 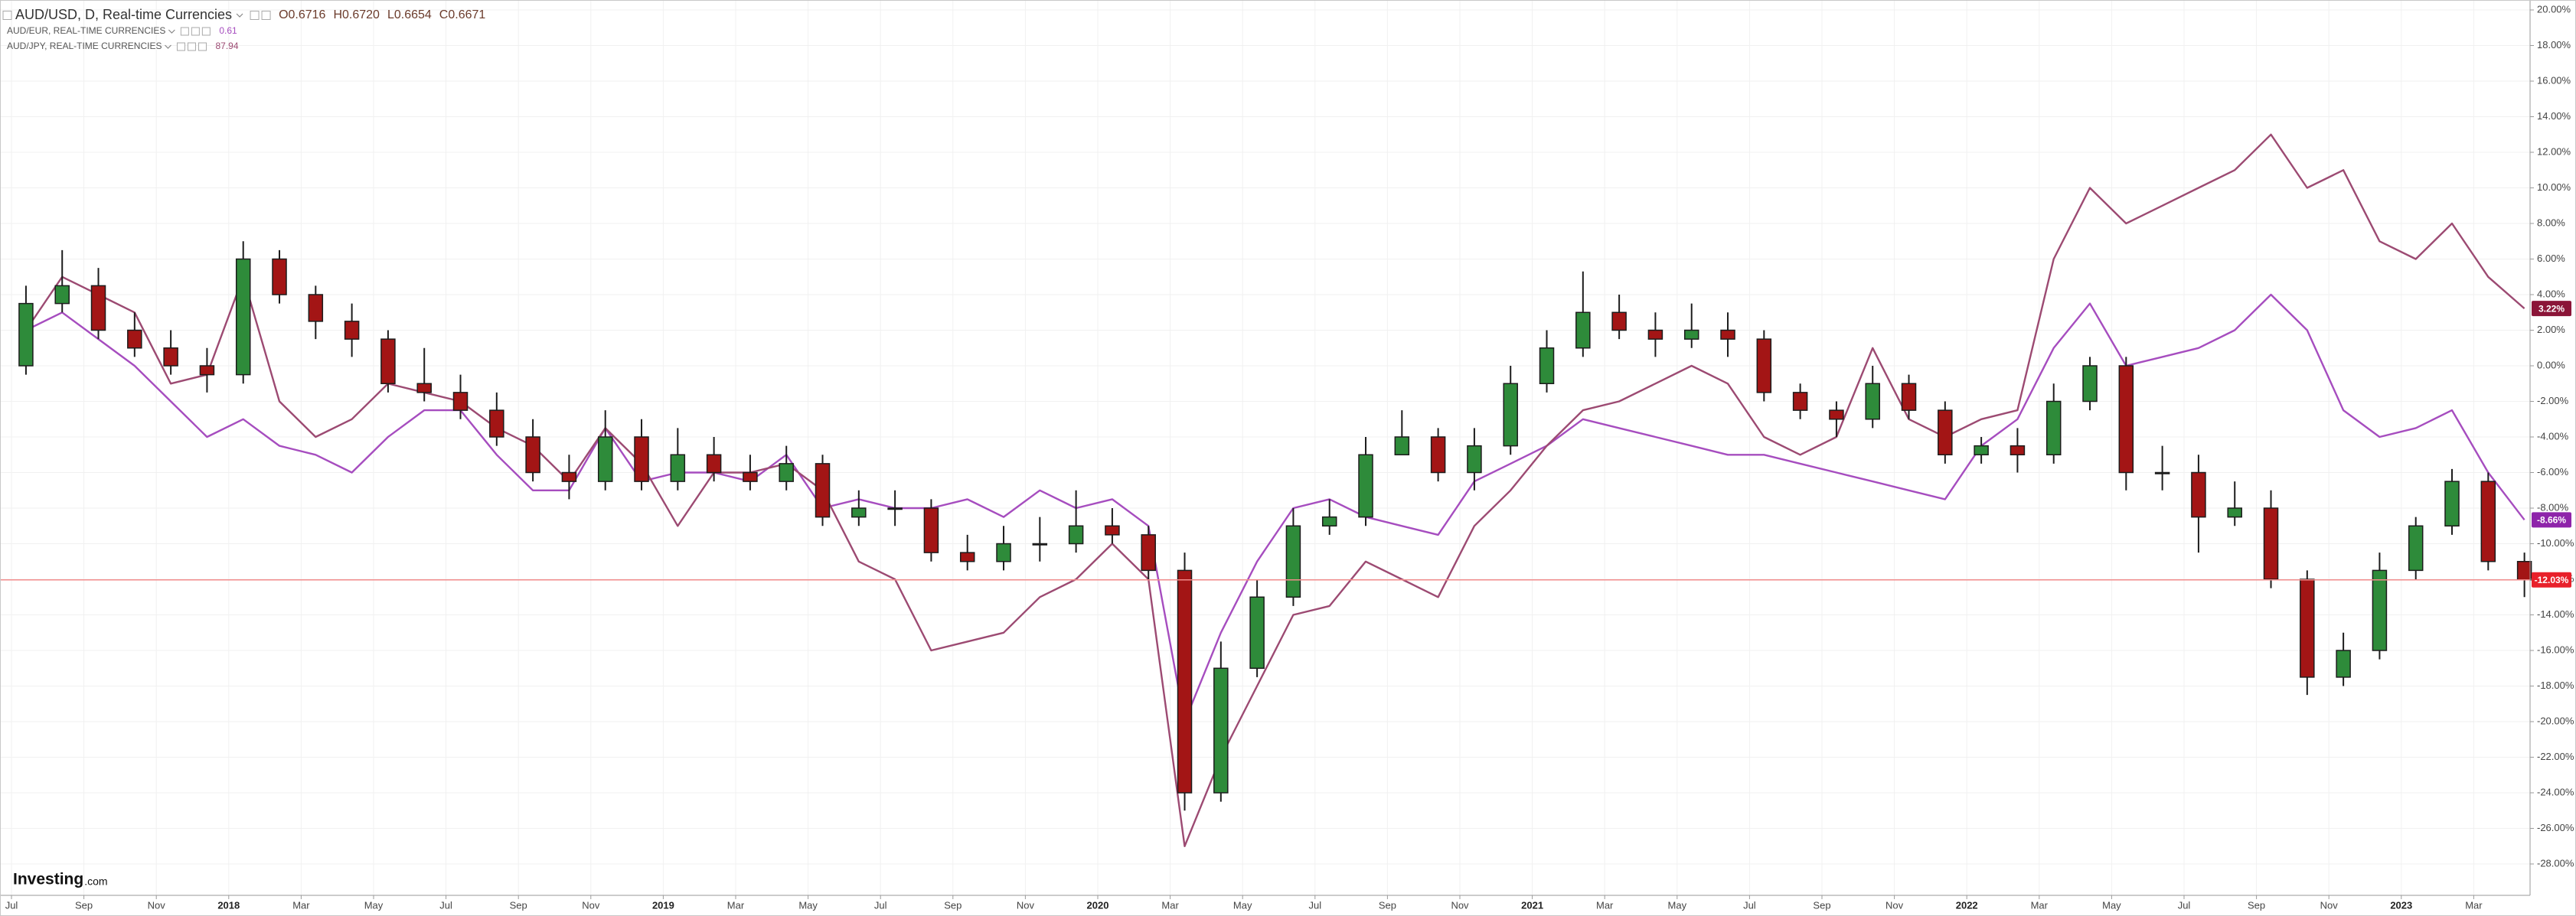 I want to click on y-tick-label: 8.00%, so click(x=2551, y=222).